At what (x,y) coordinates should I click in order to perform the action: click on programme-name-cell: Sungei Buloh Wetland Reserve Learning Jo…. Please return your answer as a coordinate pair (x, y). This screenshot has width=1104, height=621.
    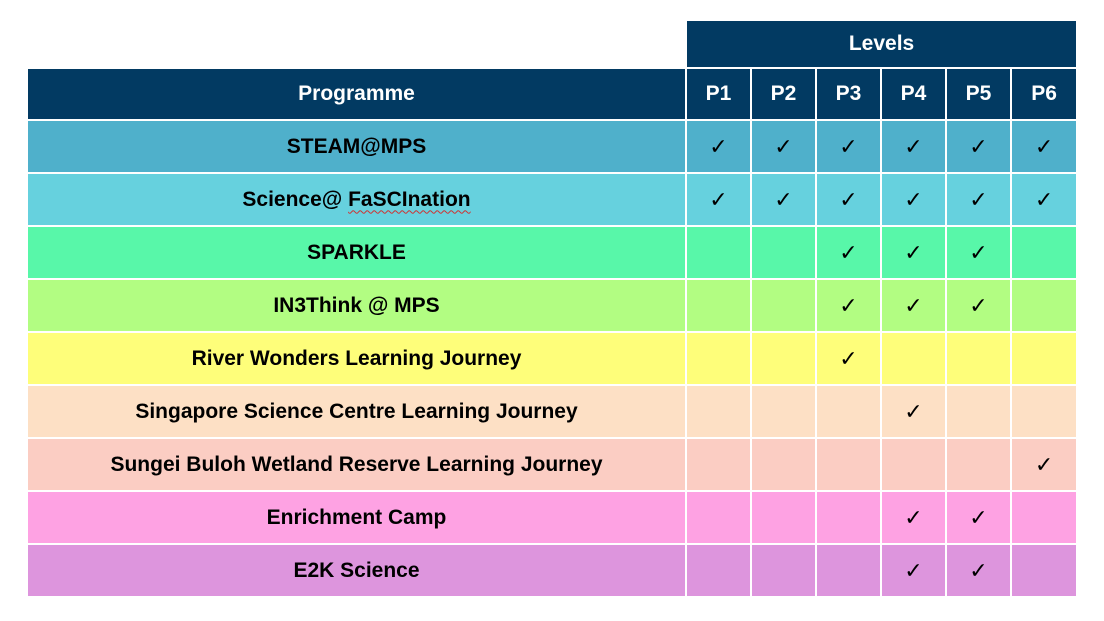
    Looking at the image, I should click on (356, 464).